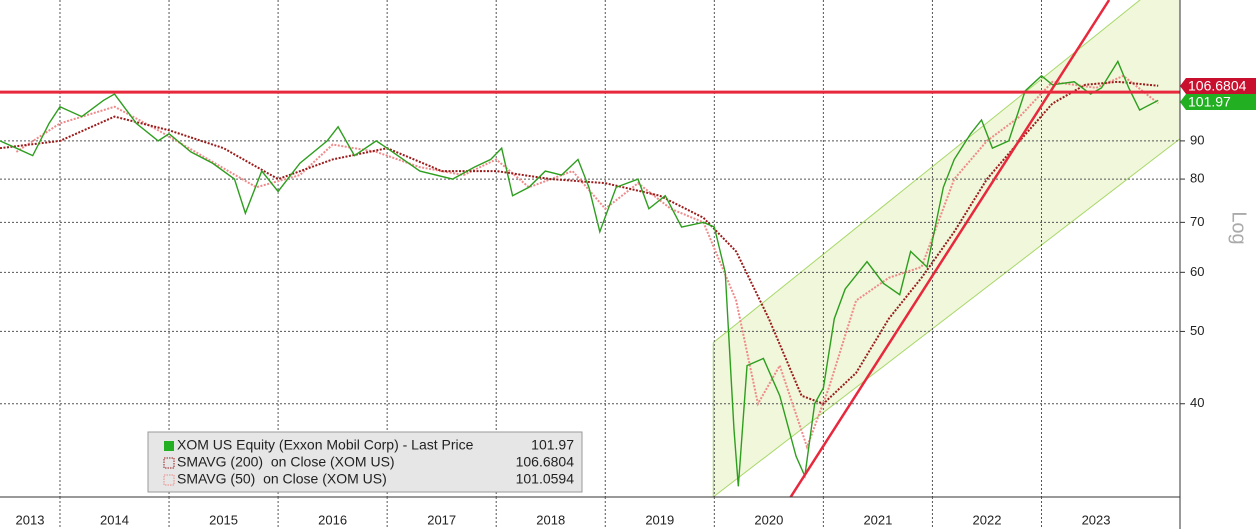 This screenshot has width=1256, height=529. What do you see at coordinates (550, 519) in the screenshot?
I see `x-tick-label: 2018` at bounding box center [550, 519].